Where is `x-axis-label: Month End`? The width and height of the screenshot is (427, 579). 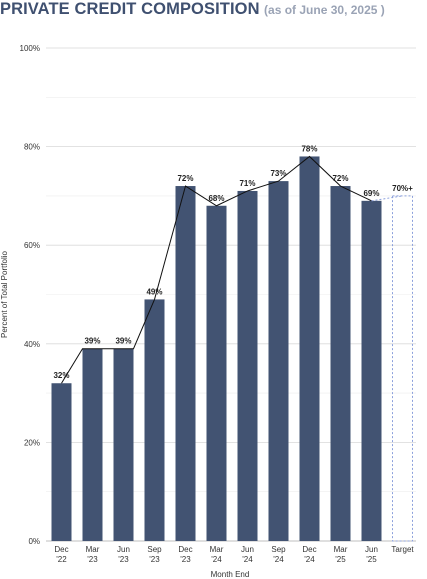 x-axis-label: Month End is located at coordinates (230, 574).